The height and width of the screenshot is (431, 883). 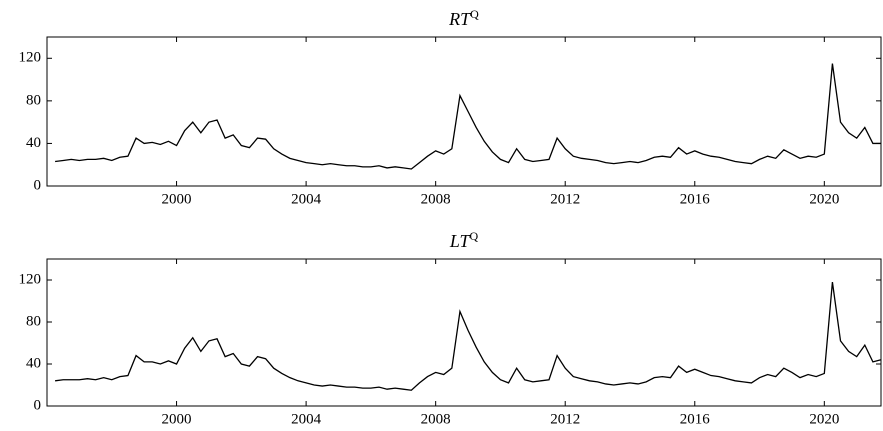 What do you see at coordinates (460, 19) in the screenshot?
I see `title-main: RT` at bounding box center [460, 19].